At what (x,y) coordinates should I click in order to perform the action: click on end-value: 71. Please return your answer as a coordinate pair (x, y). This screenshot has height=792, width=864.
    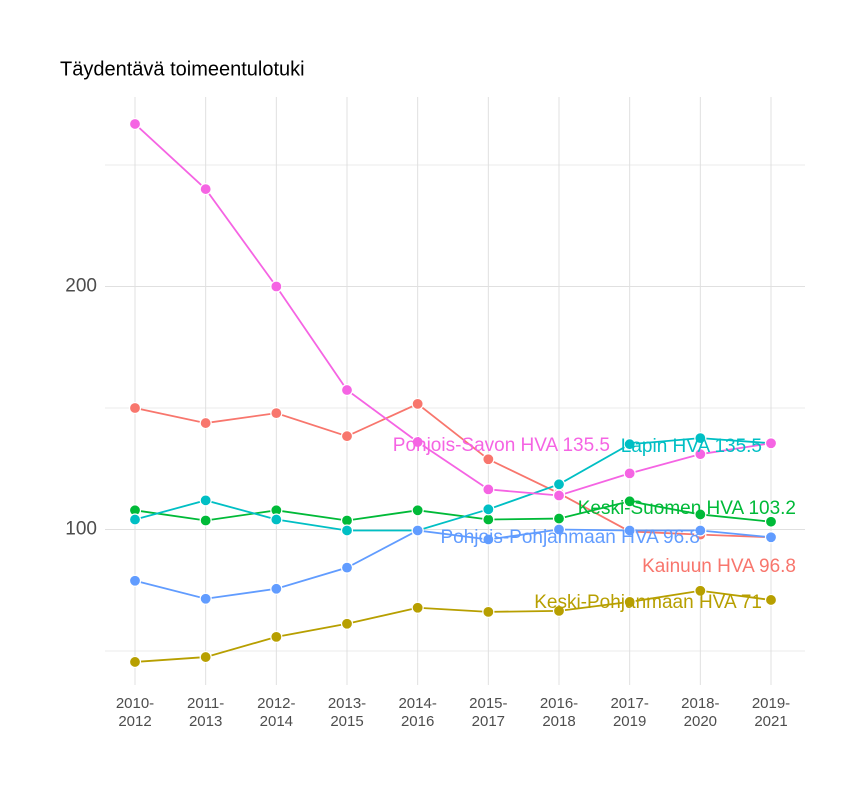
    Looking at the image, I should click on (751, 602).